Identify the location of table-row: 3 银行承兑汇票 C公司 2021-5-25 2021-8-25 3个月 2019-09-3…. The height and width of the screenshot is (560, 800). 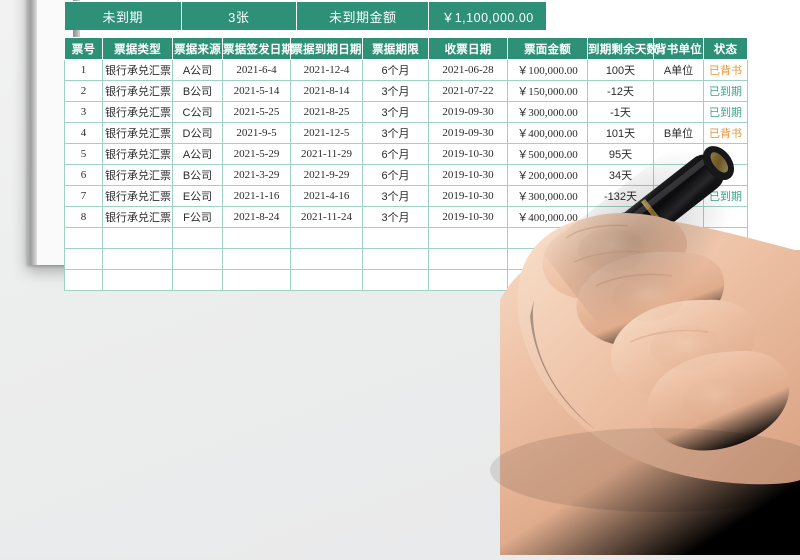
(406, 112).